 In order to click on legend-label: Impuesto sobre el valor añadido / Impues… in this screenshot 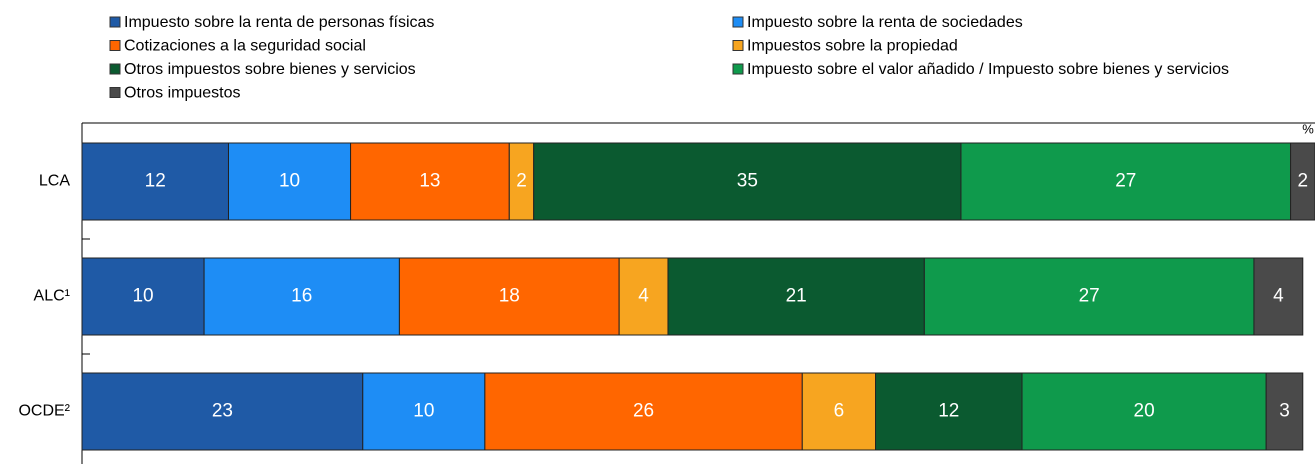, I will do `click(988, 69)`.